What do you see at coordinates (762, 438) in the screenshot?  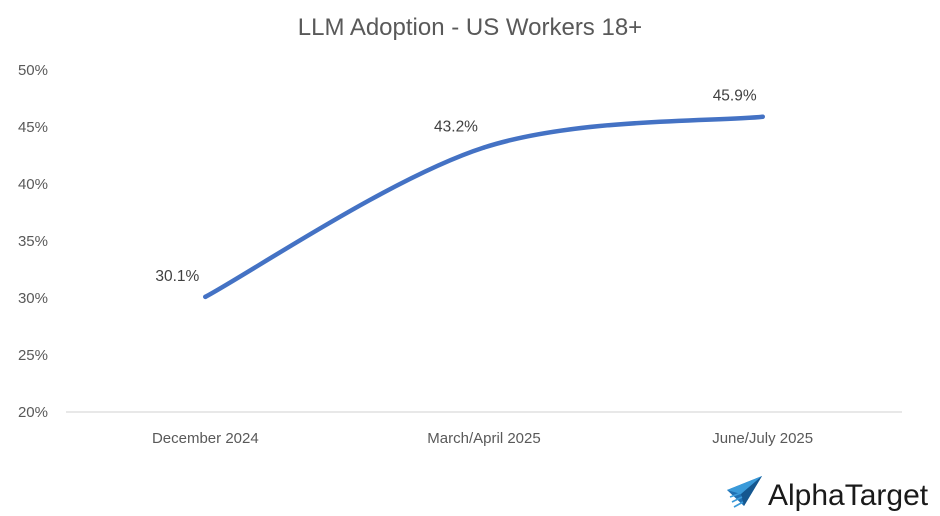 I see `x-tick-label: June/July 2025` at bounding box center [762, 438].